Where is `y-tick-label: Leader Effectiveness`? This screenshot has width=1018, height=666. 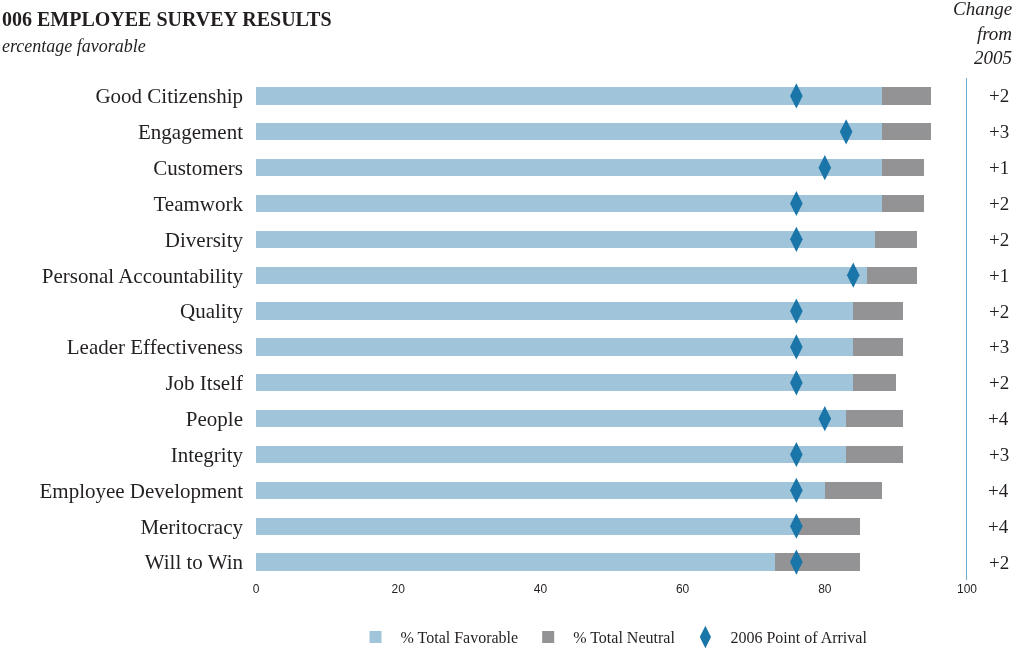
y-tick-label: Leader Effectiveness is located at coordinates (154, 347).